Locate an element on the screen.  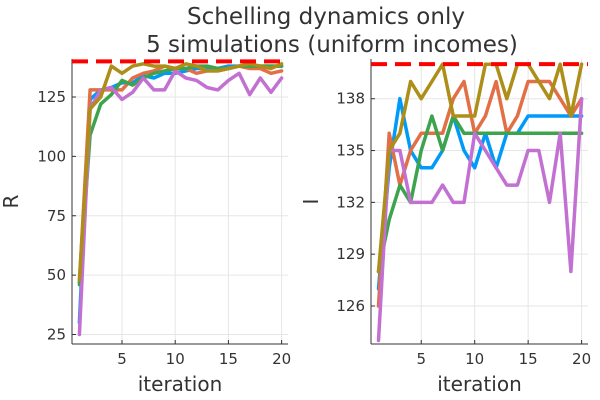
y-tick-label: 75 is located at coordinates (56, 216).